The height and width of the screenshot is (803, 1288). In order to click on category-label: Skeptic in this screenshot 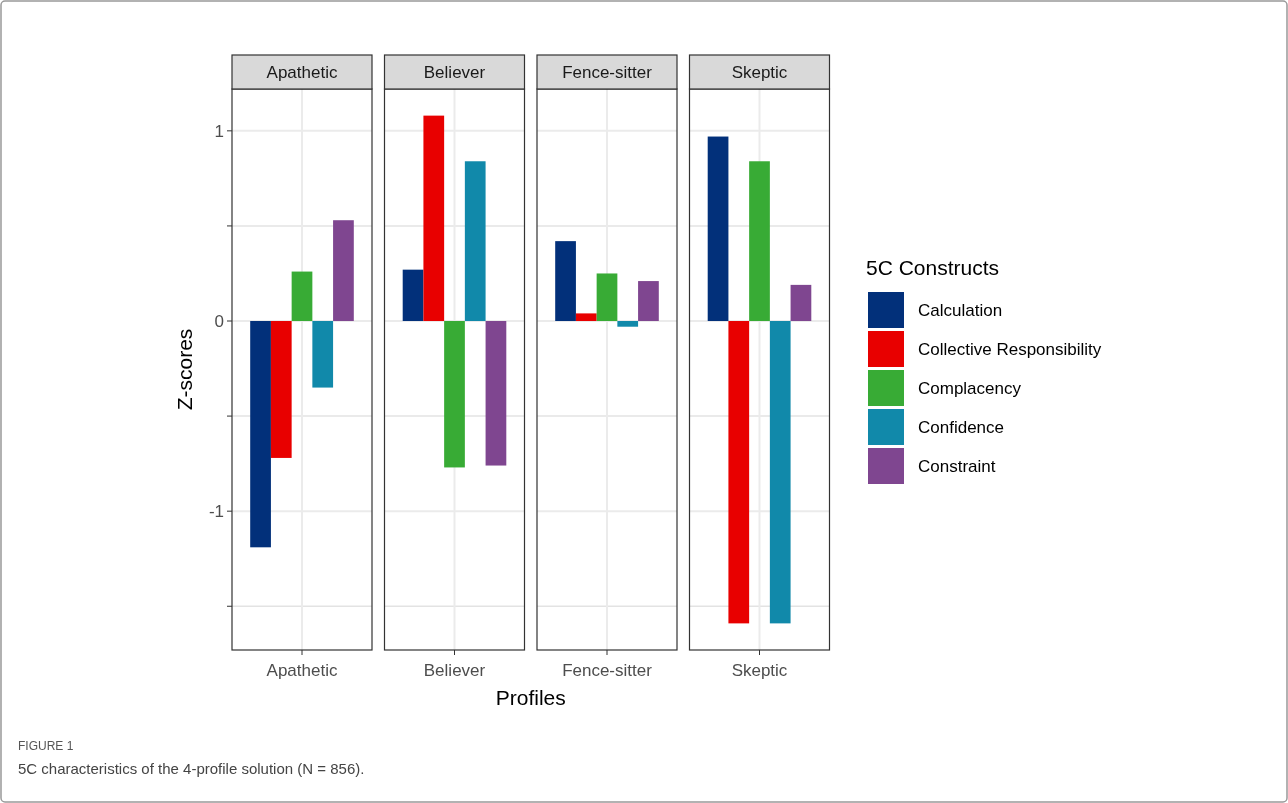, I will do `click(759, 670)`.